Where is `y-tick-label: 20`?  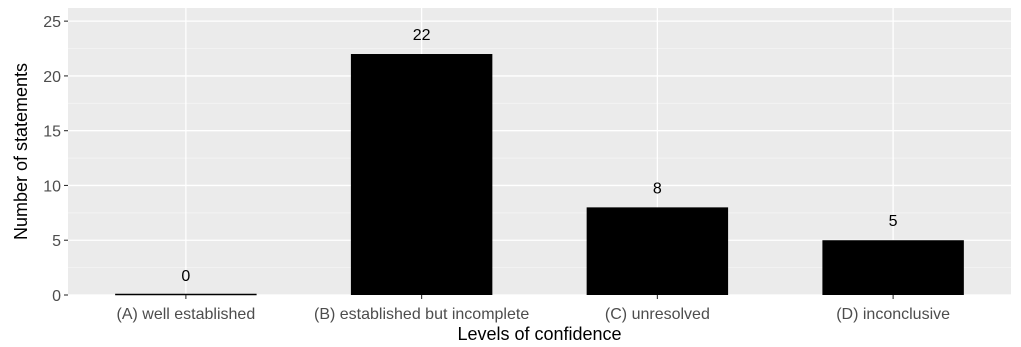
y-tick-label: 20 is located at coordinates (52, 77).